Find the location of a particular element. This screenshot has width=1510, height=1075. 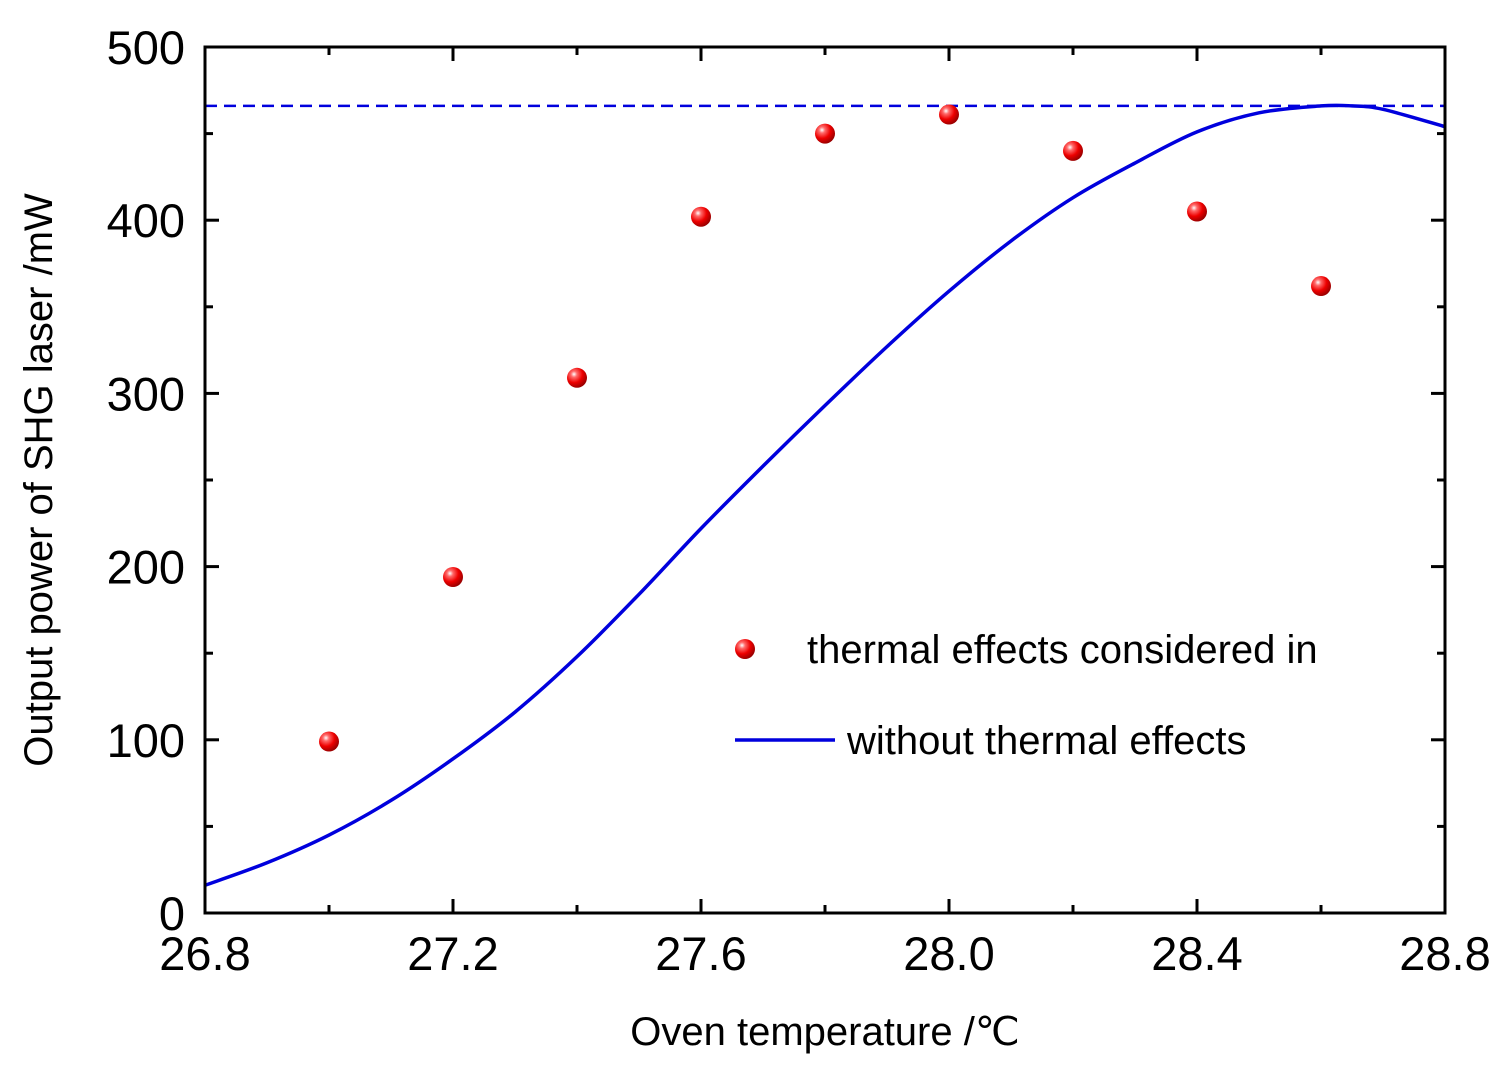

x-tick-label: 28.4 is located at coordinates (1196, 953).